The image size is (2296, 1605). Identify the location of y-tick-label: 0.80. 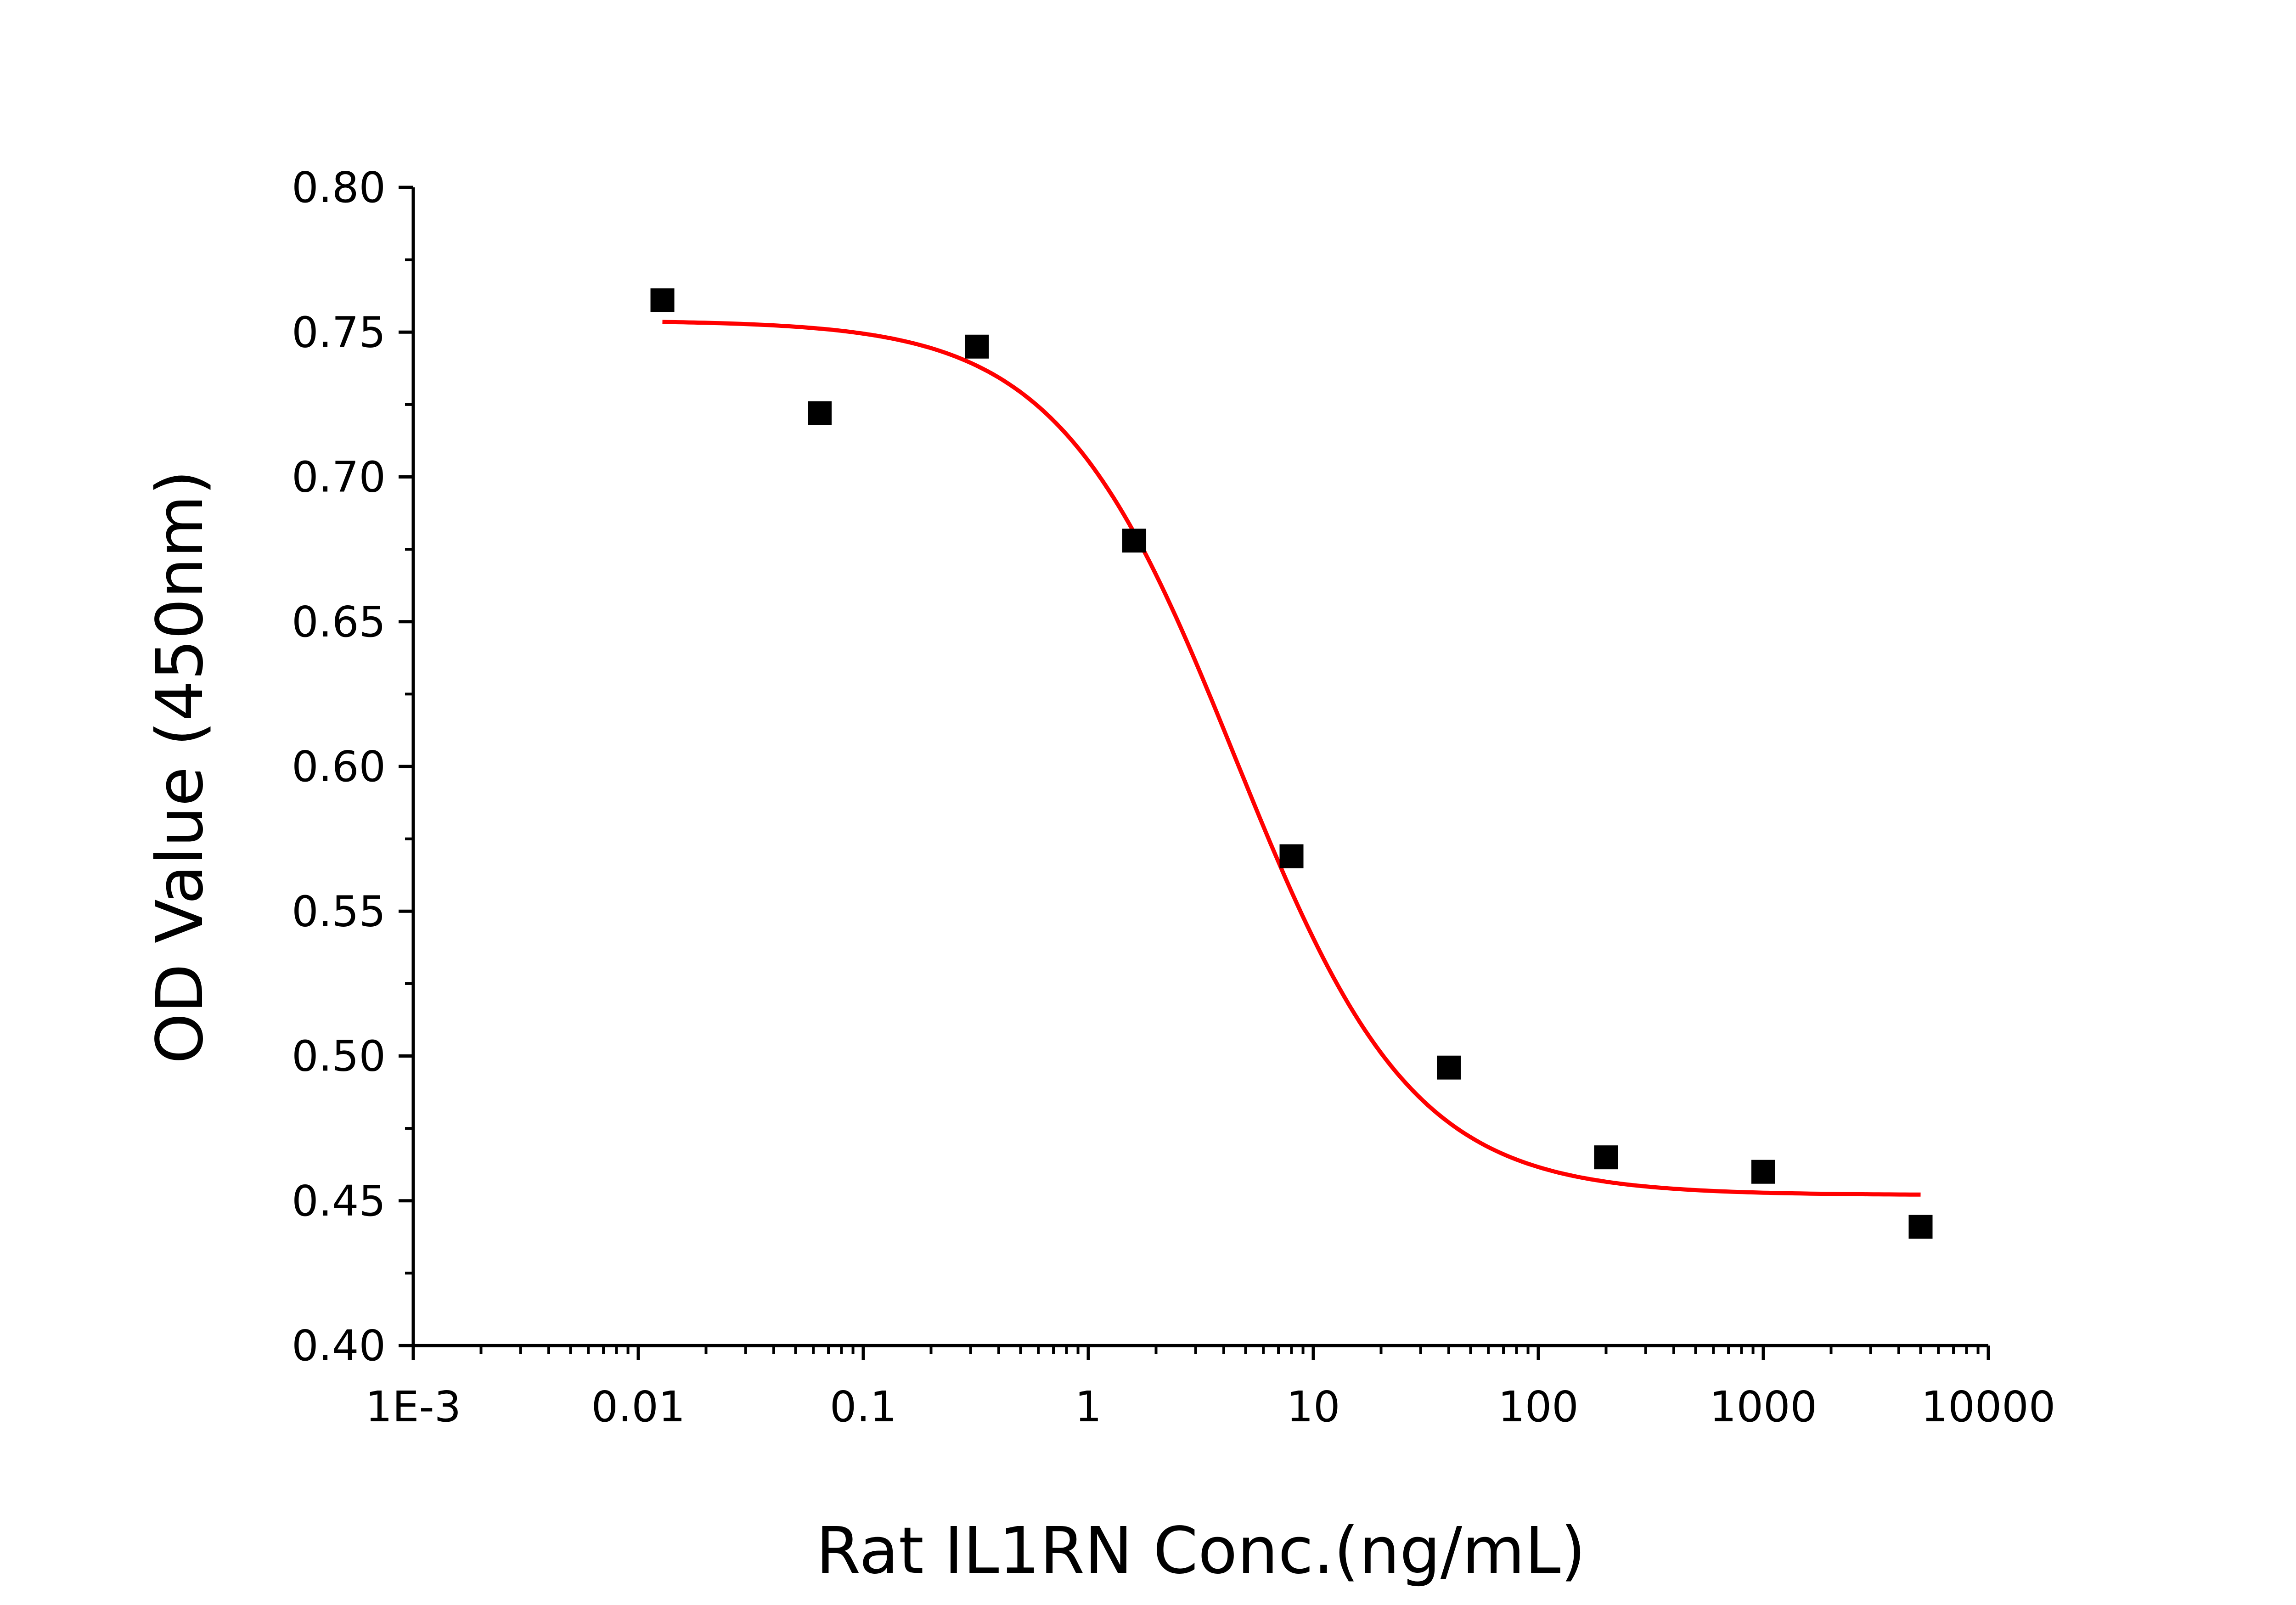
(339, 187).